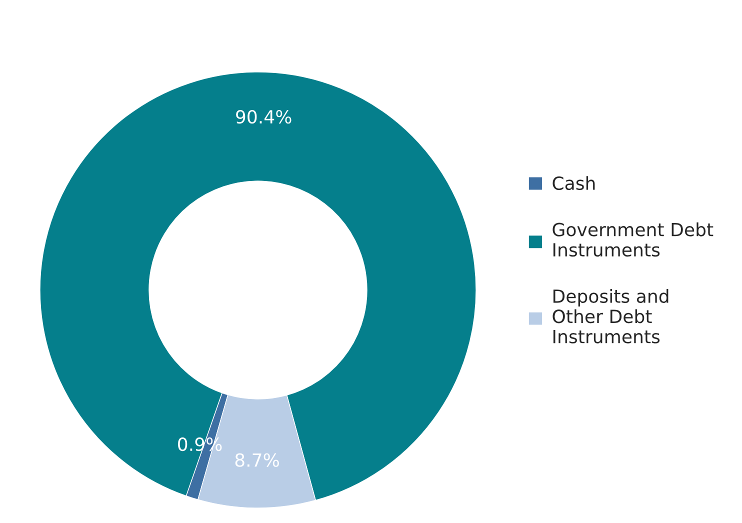 The height and width of the screenshot is (523, 742). I want to click on data-label: 8.7%, so click(257, 460).